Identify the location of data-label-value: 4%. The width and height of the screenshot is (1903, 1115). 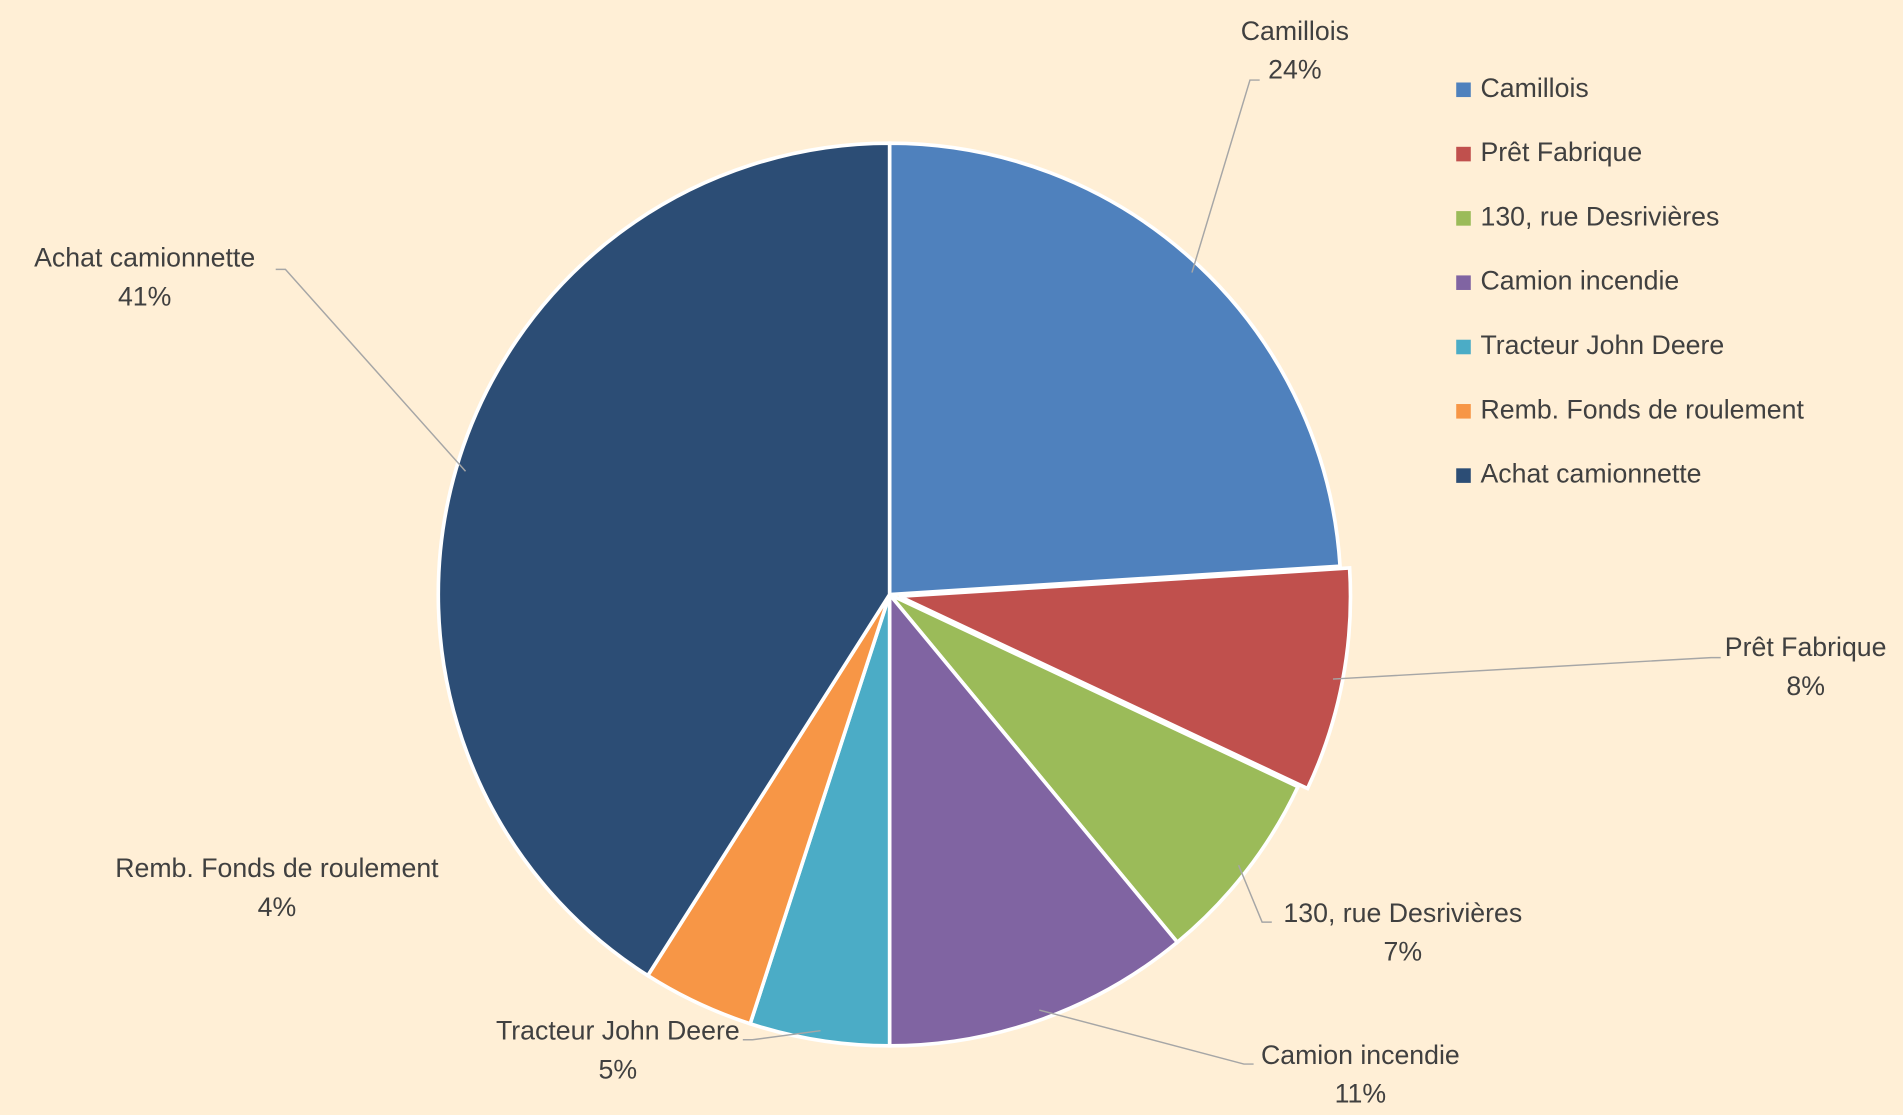
(277, 907).